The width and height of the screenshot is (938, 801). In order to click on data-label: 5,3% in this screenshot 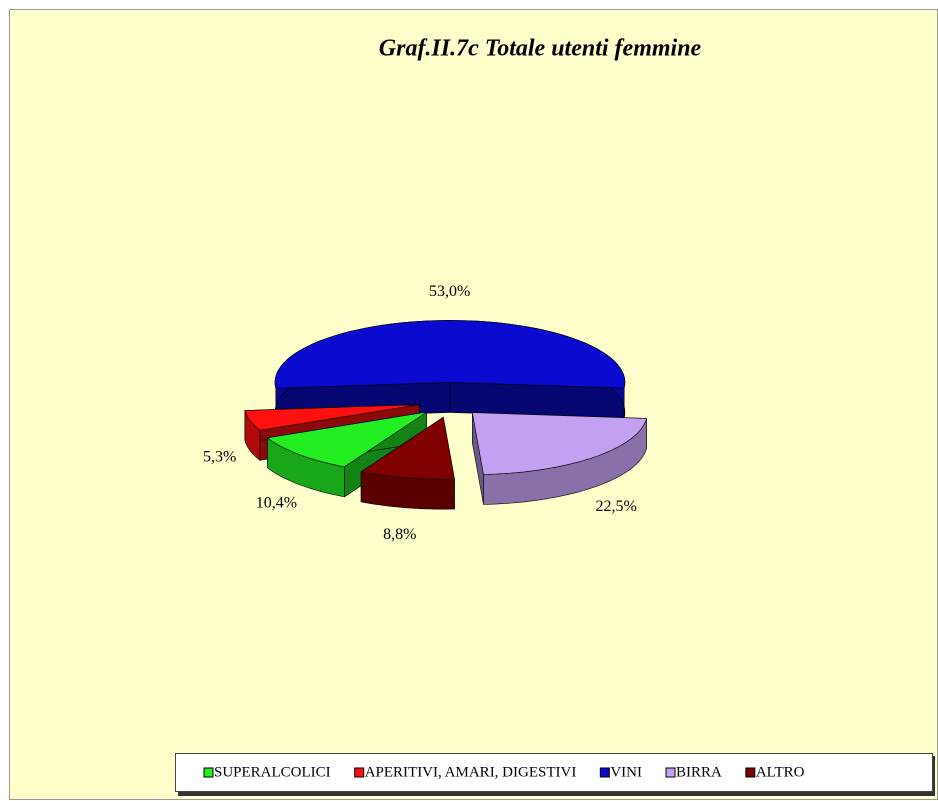, I will do `click(219, 457)`.